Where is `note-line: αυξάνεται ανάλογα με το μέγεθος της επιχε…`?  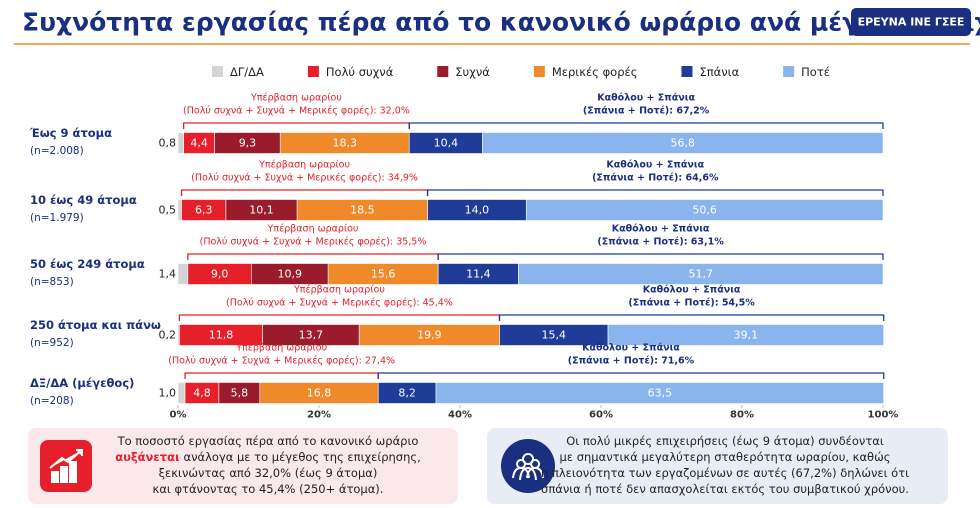 note-line: αυξάνεται ανάλογα με το μέγεθος της επιχε… is located at coordinates (268, 457).